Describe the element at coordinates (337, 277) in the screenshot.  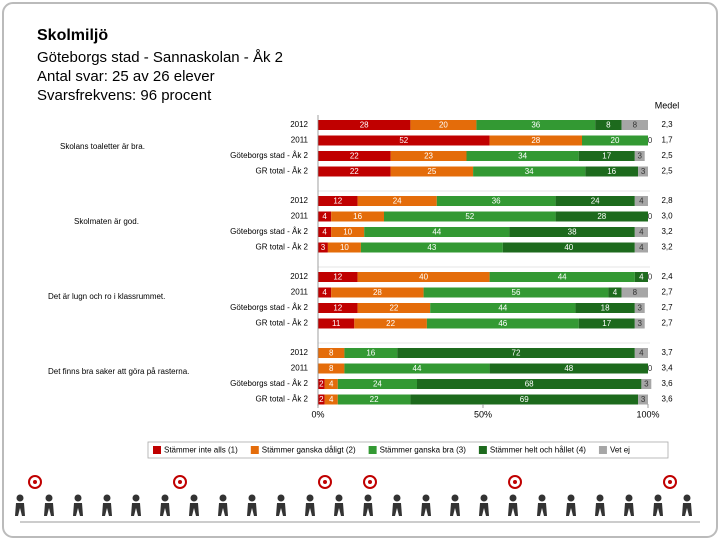
I see `value-label: 12` at that location.